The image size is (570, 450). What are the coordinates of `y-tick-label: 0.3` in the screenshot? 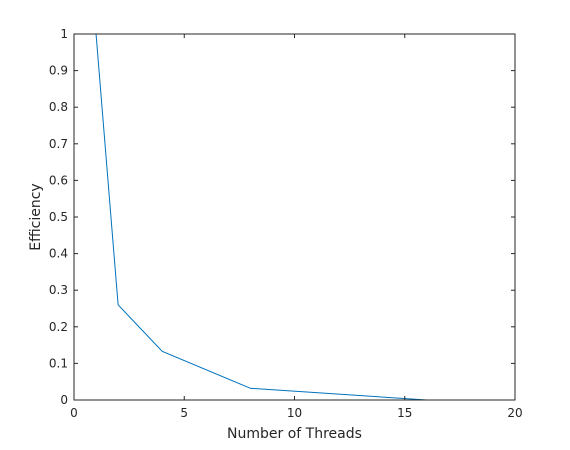 It's located at (58, 290).